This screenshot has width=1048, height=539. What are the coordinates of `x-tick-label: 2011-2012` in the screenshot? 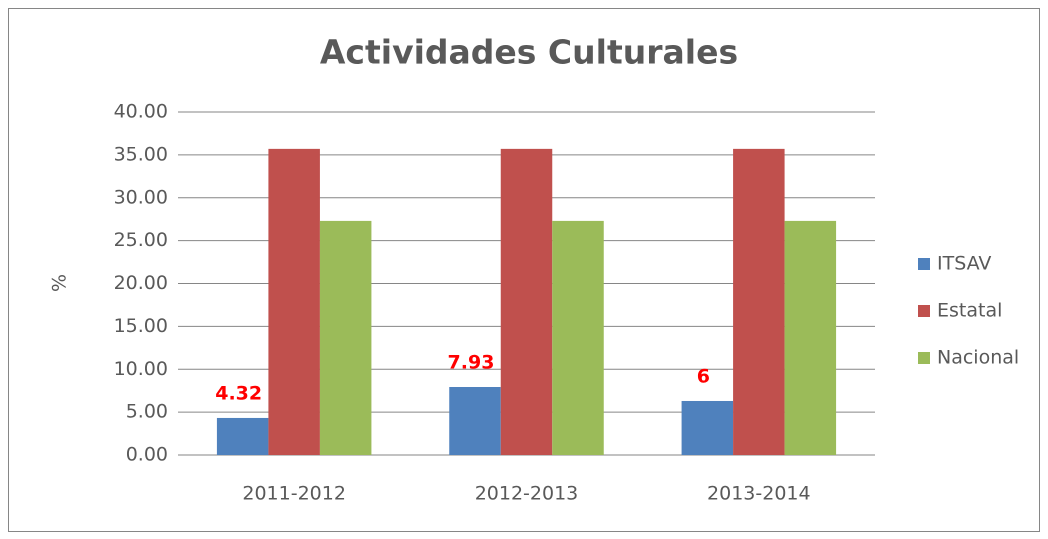 It's located at (294, 494).